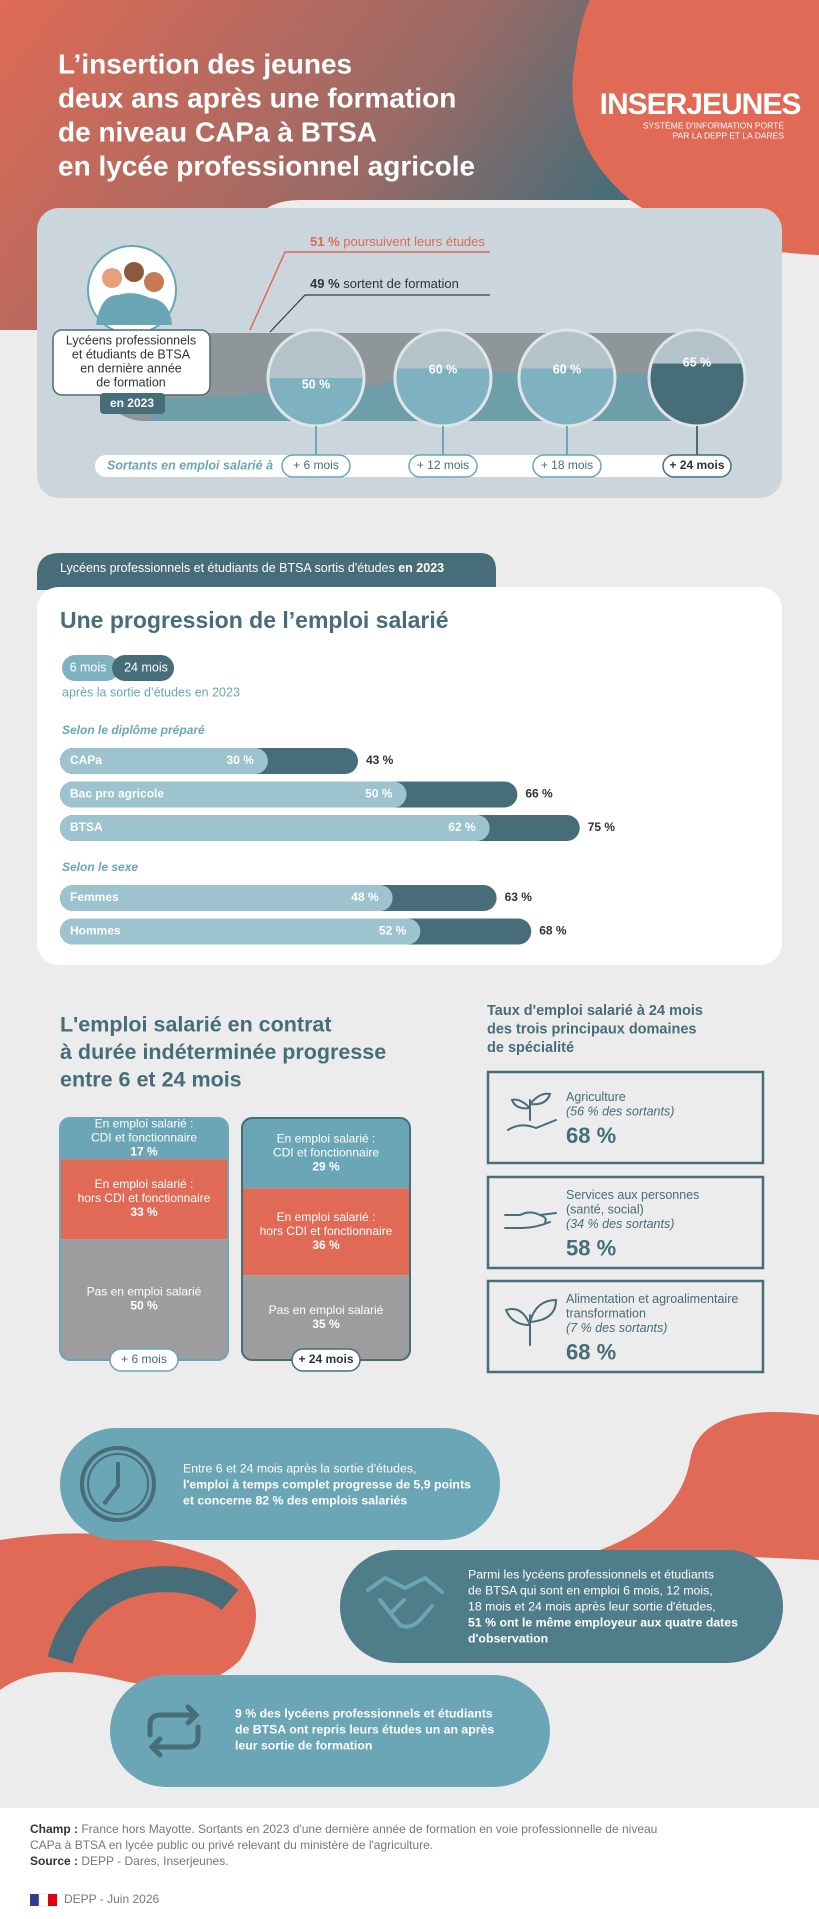  I want to click on tab-year: en 2023, so click(421, 568).